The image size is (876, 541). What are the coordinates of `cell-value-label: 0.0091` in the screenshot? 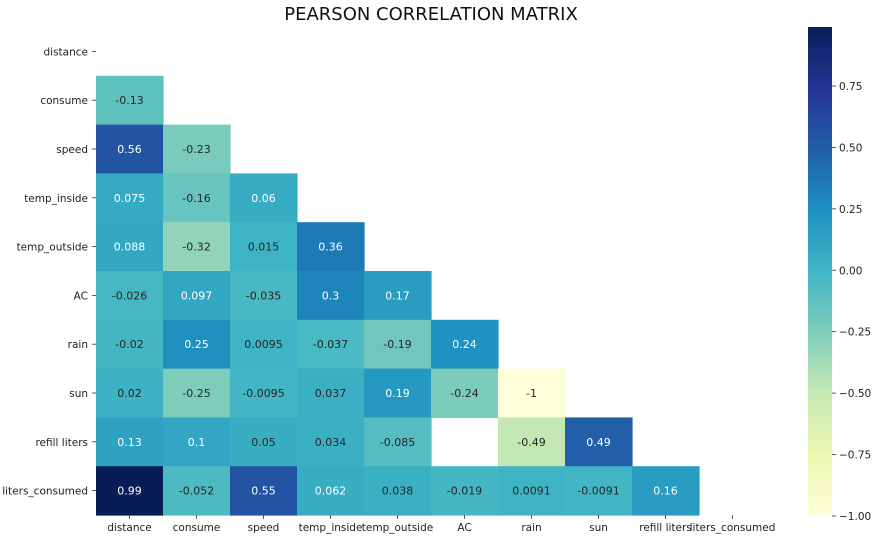 It's located at (531, 491).